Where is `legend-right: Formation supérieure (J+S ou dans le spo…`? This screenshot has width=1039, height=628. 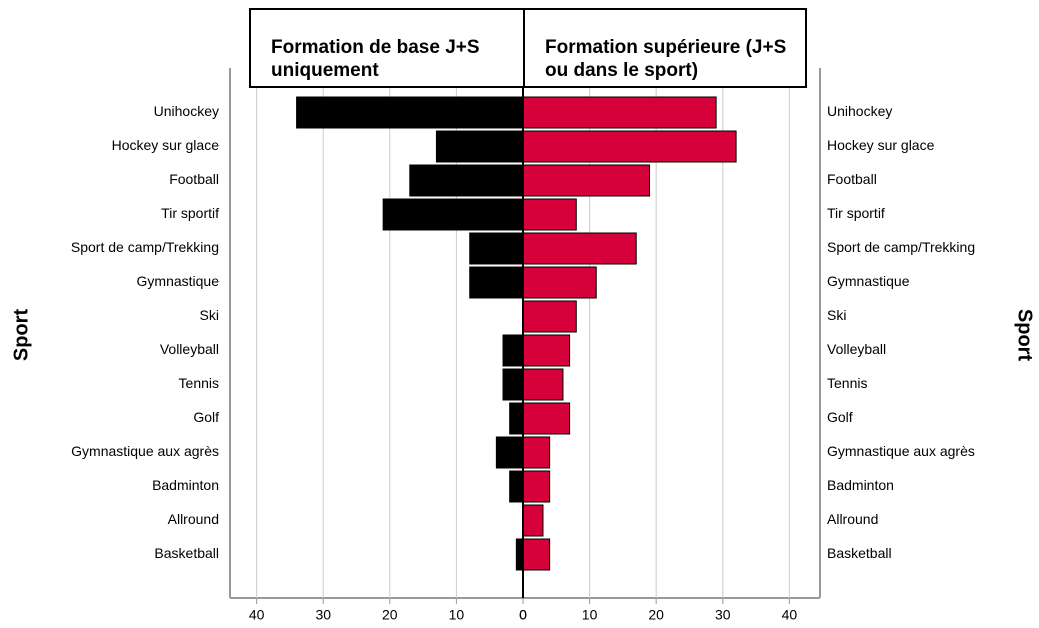
legend-right: Formation supérieure (J+S ou dans le spo… is located at coordinates (665, 48).